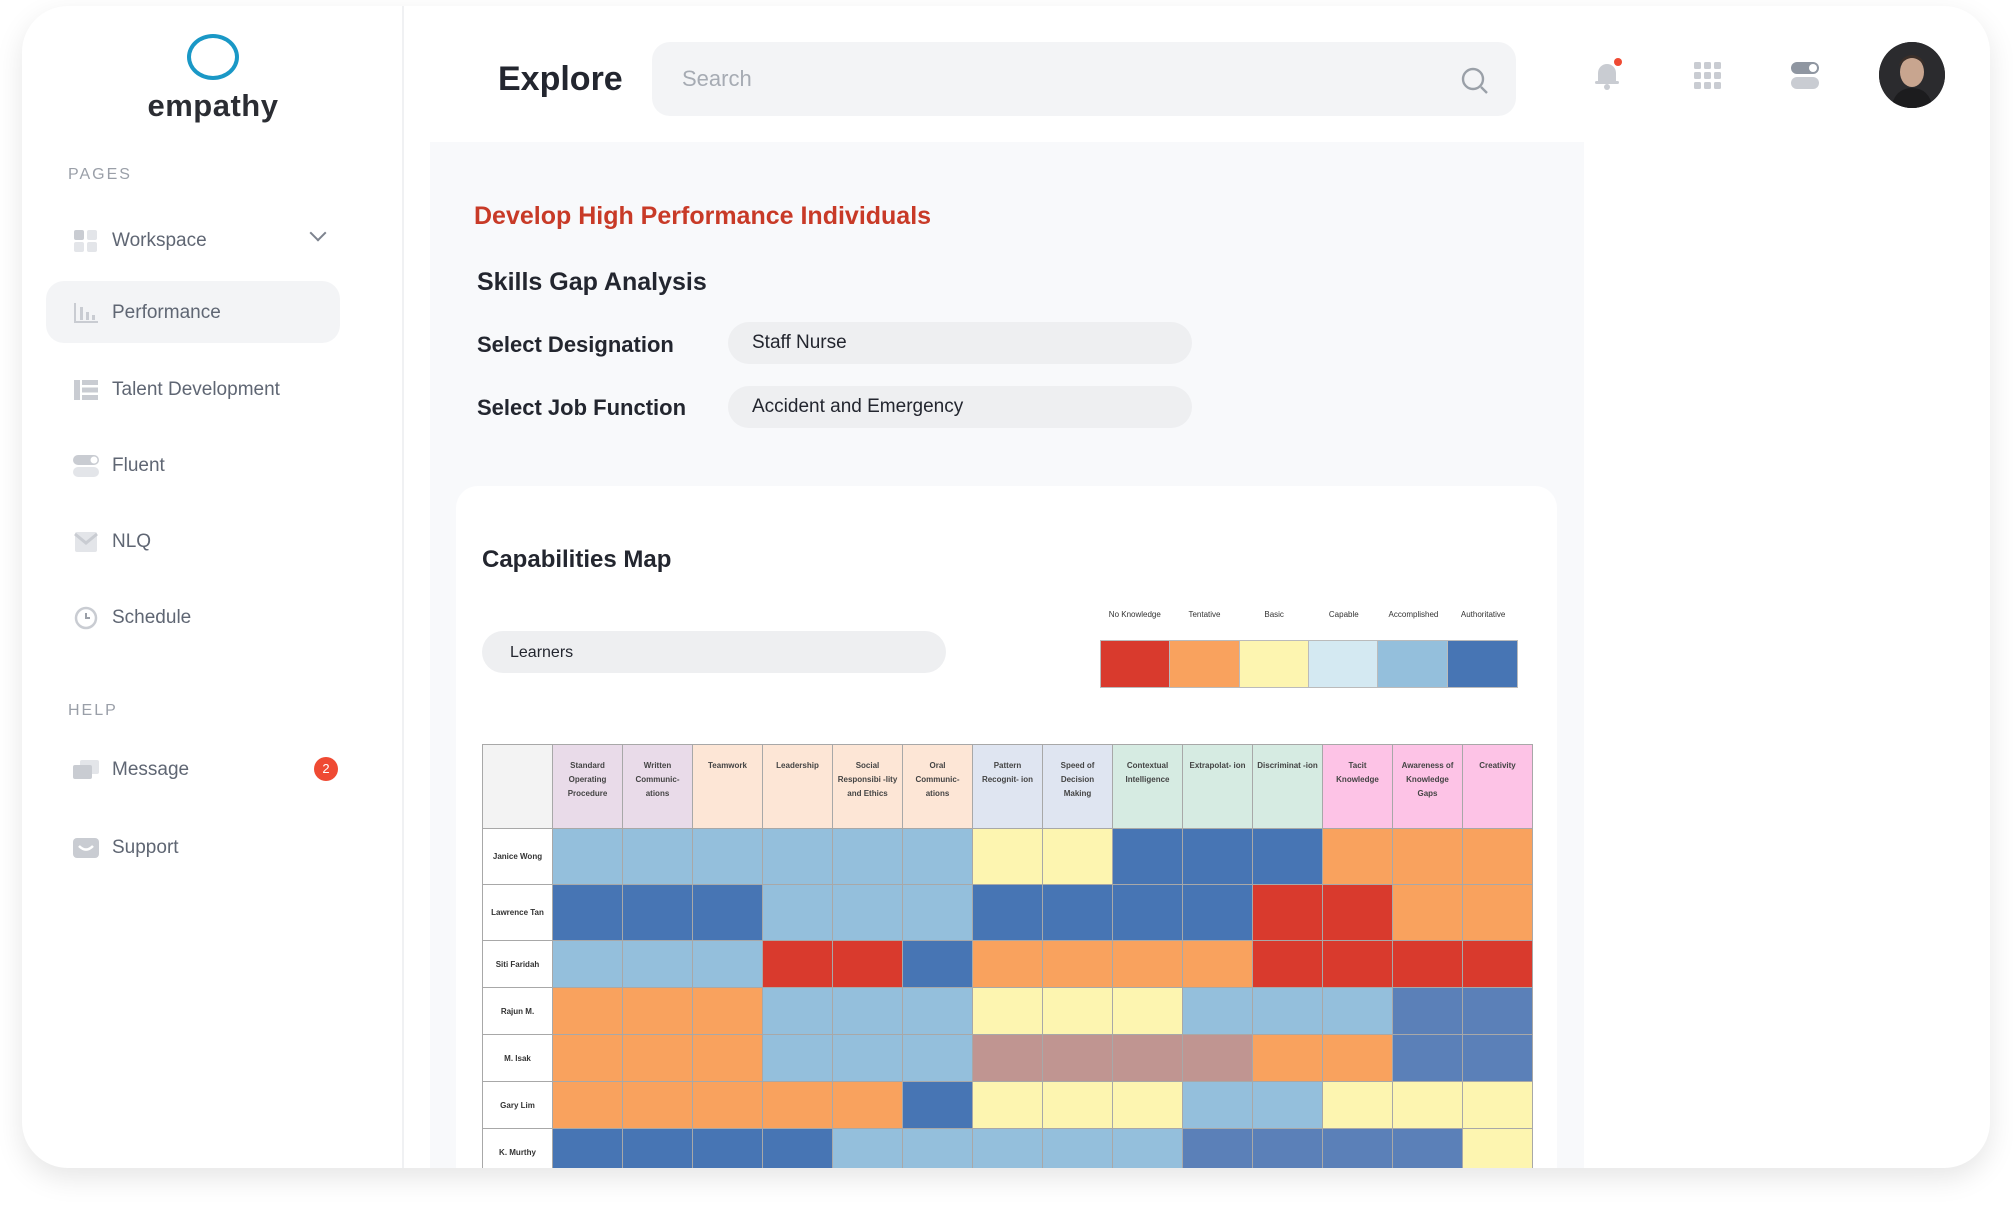 This screenshot has height=1206, width=2013. What do you see at coordinates (1062, 79) in the screenshot?
I see `search-input` at bounding box center [1062, 79].